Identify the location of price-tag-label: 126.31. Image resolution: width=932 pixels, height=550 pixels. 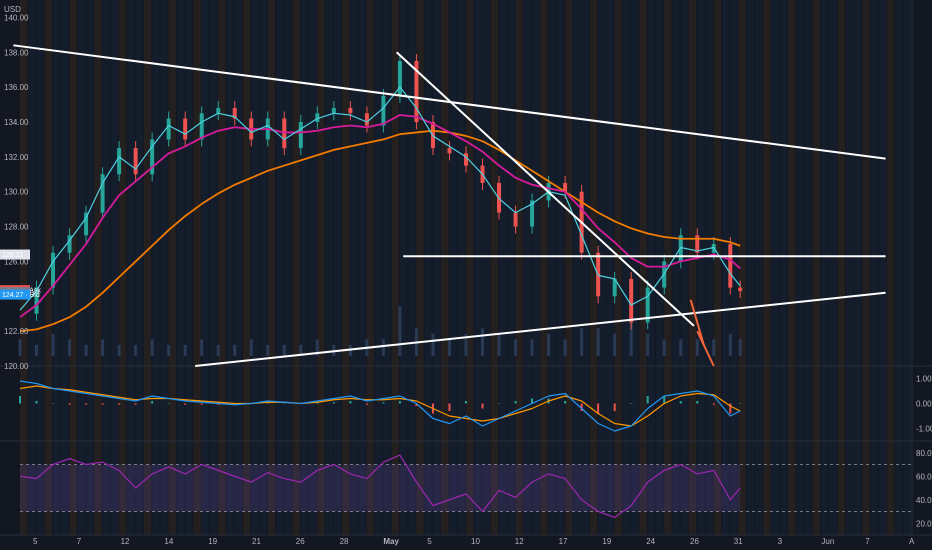
(13, 255).